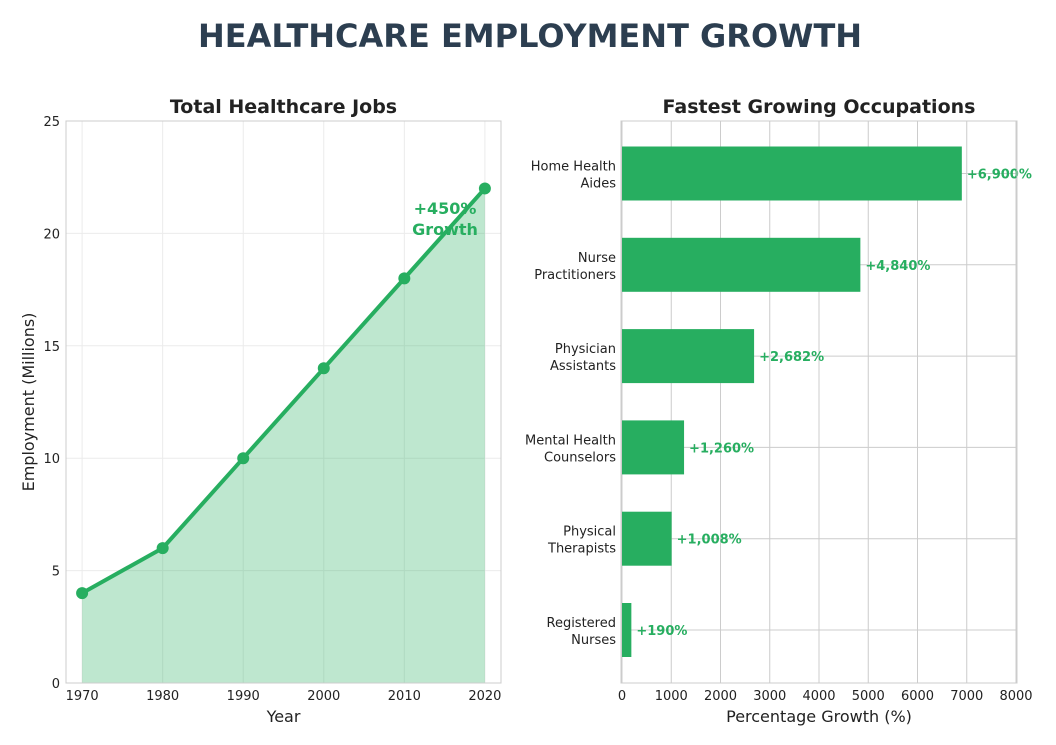  I want to click on y-axis-label: Employment (Millions), so click(28, 402).